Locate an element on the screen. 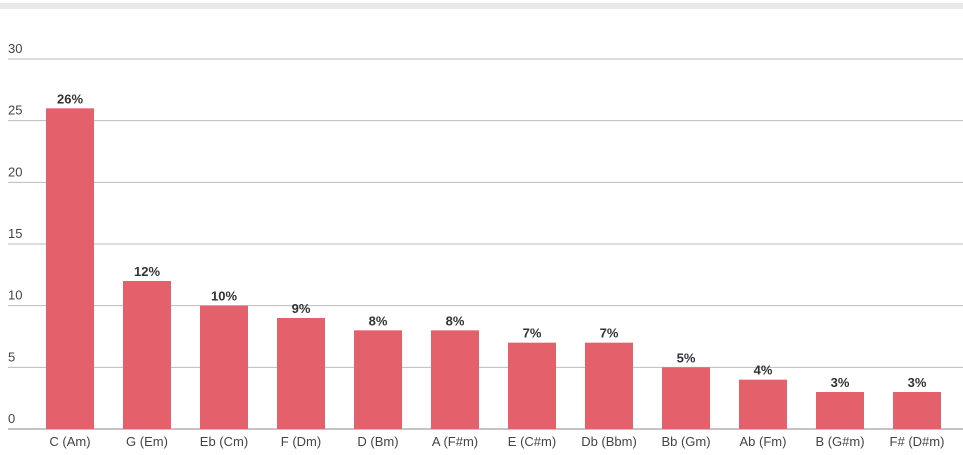 Image resolution: width=963 pixels, height=455 pixels. x-tick-label: Bb (Gm) is located at coordinates (685, 441).